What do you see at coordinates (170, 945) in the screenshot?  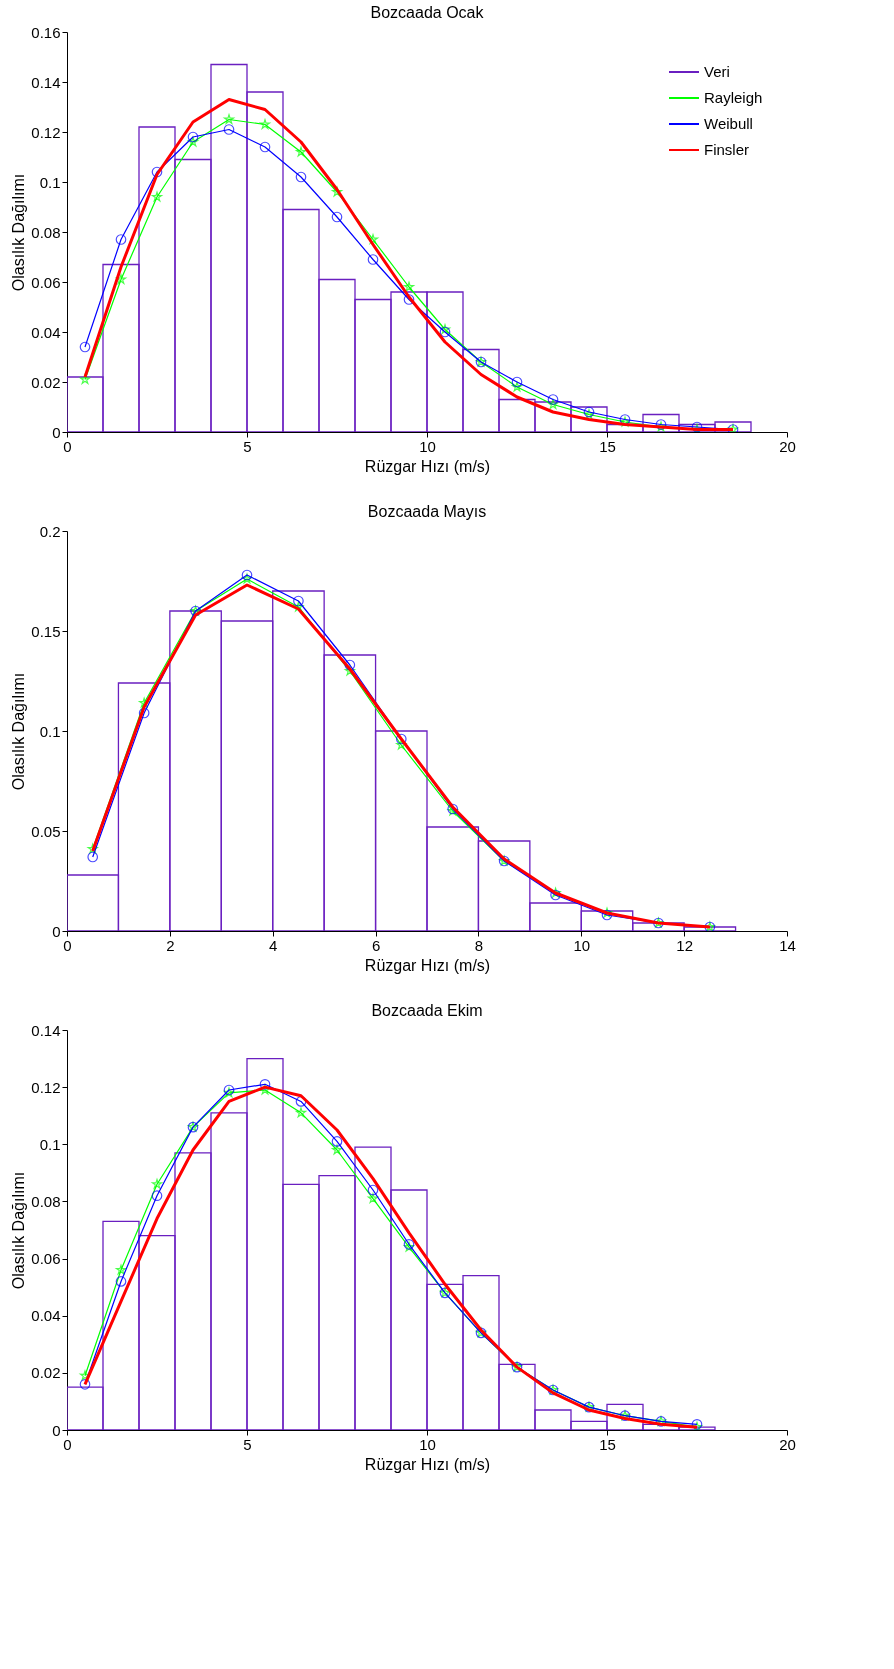 I see `x-tick-label: 2` at bounding box center [170, 945].